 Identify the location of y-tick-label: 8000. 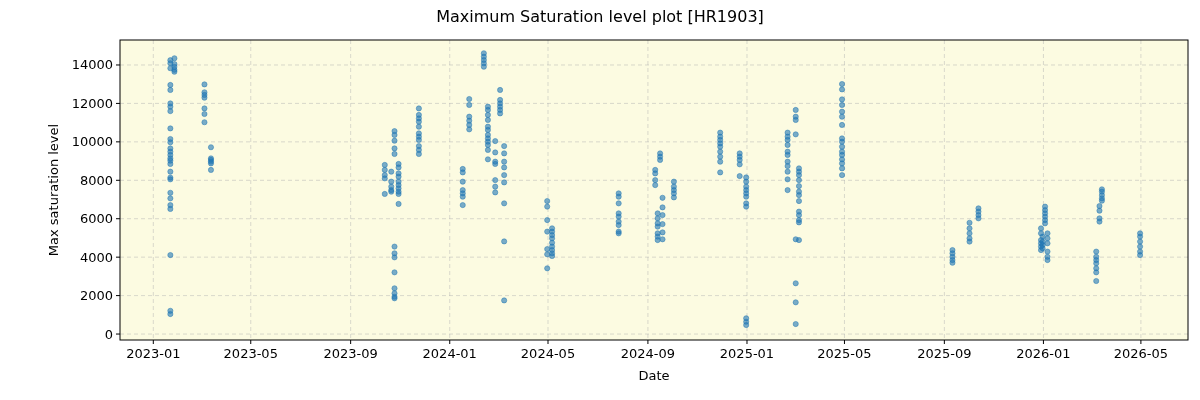
(96, 180).